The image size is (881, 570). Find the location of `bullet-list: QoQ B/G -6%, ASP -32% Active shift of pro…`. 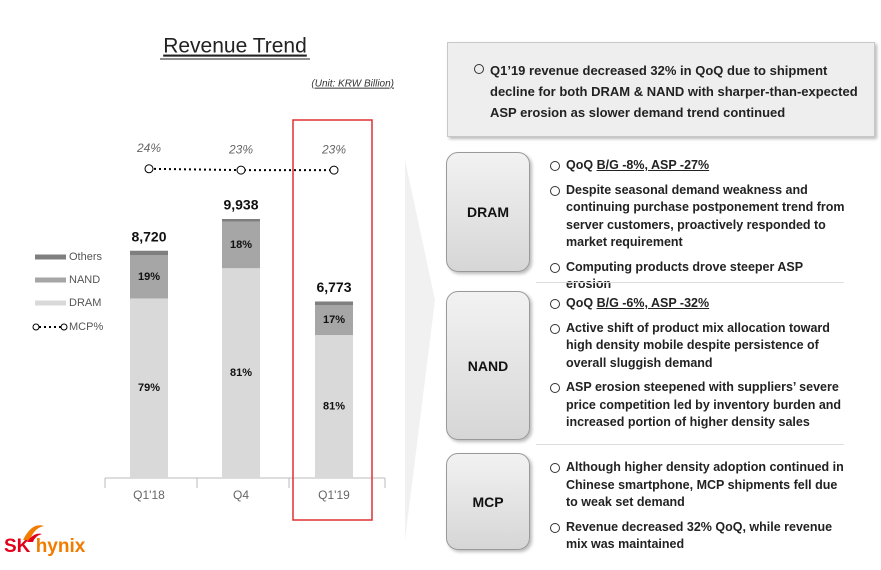

bullet-list: QoQ B/G -6%, ASP -32% Active shift of pro… is located at coordinates (700, 367).